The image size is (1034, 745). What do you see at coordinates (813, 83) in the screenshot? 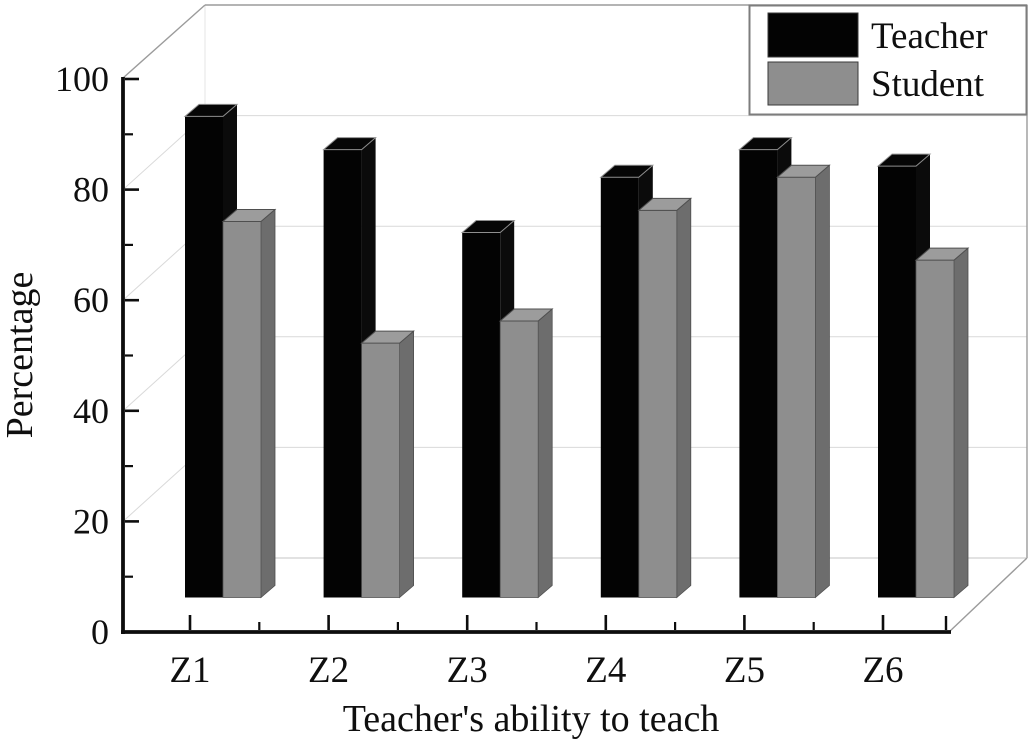
I see `legend-swatch-student` at bounding box center [813, 83].